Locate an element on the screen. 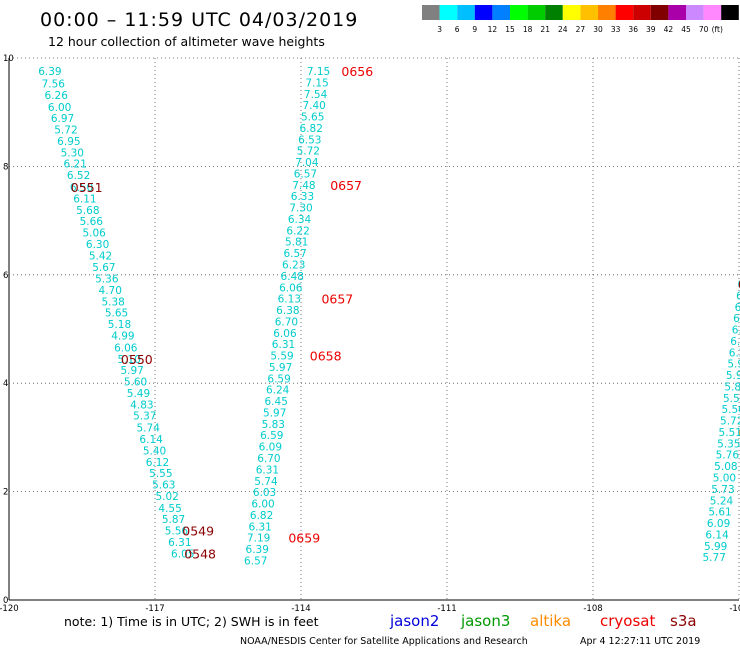 The image size is (740, 650). colorbar: 3 6 9 12 15 18 21 24 27 30 33 36 39 42 45 70 (ft) is located at coordinates (580, 19).